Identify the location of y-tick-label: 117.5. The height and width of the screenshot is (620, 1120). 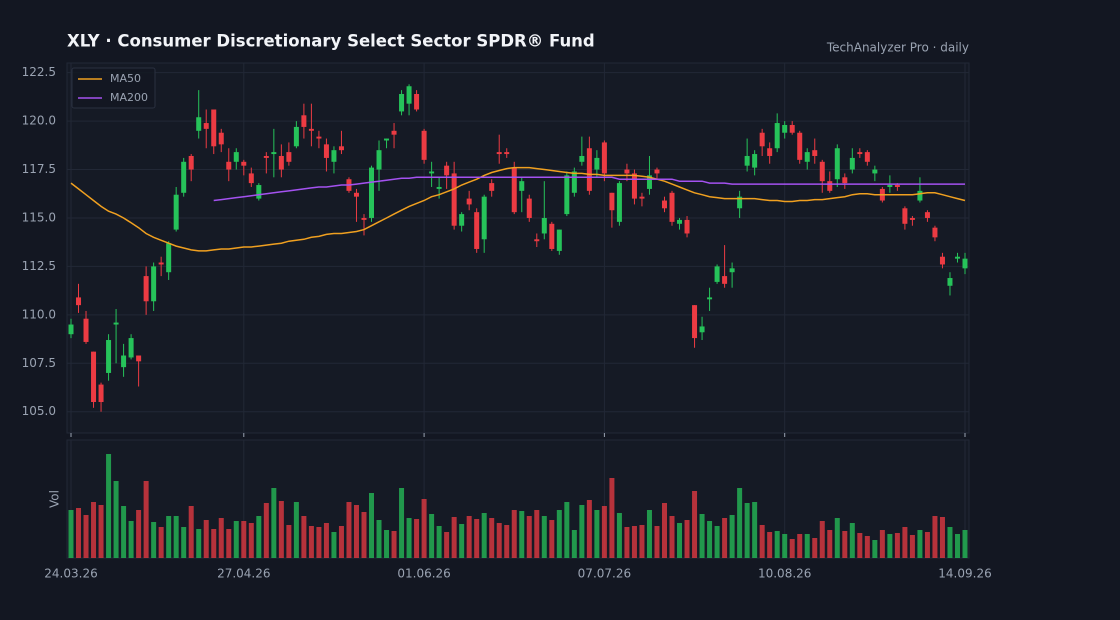
(39, 169).